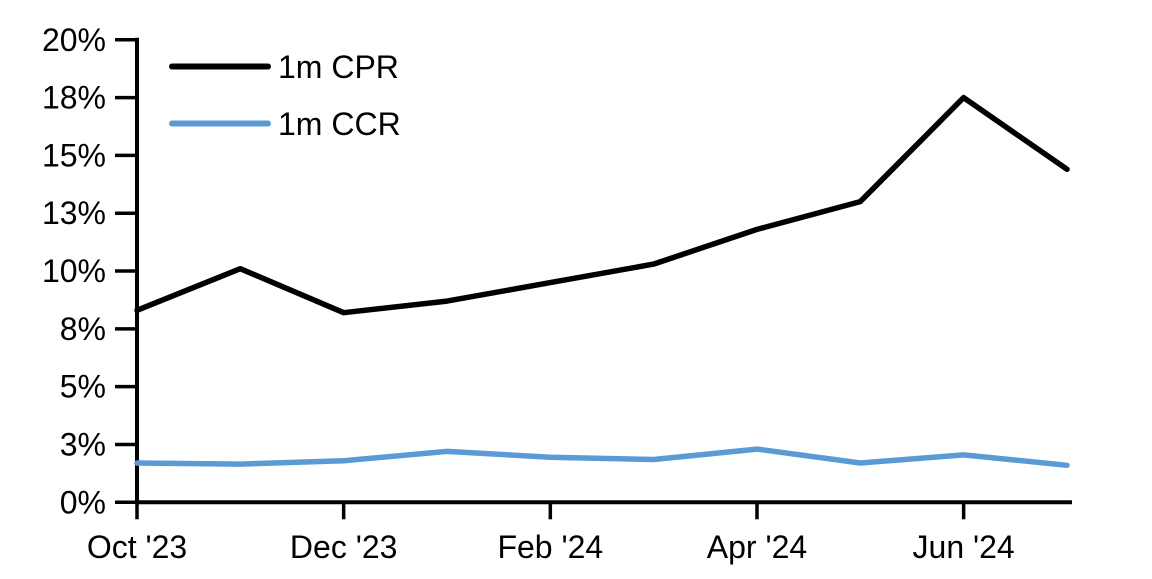  I want to click on y-tick-label: 20%, so click(74, 40).